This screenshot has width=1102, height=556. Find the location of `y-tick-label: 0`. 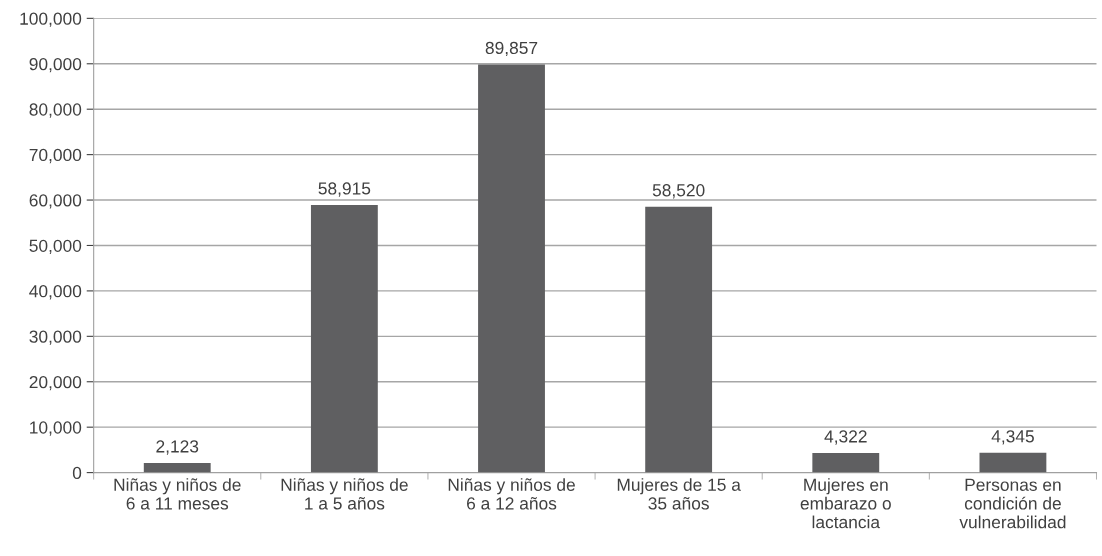

y-tick-label: 0 is located at coordinates (77, 473).